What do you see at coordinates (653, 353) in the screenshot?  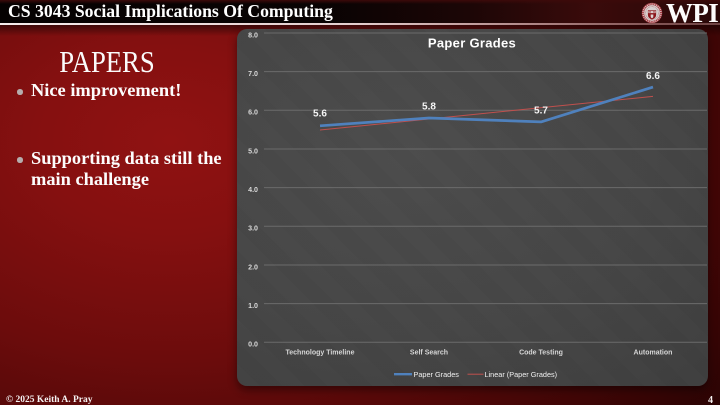 I see `svg-text: Automation` at bounding box center [653, 353].